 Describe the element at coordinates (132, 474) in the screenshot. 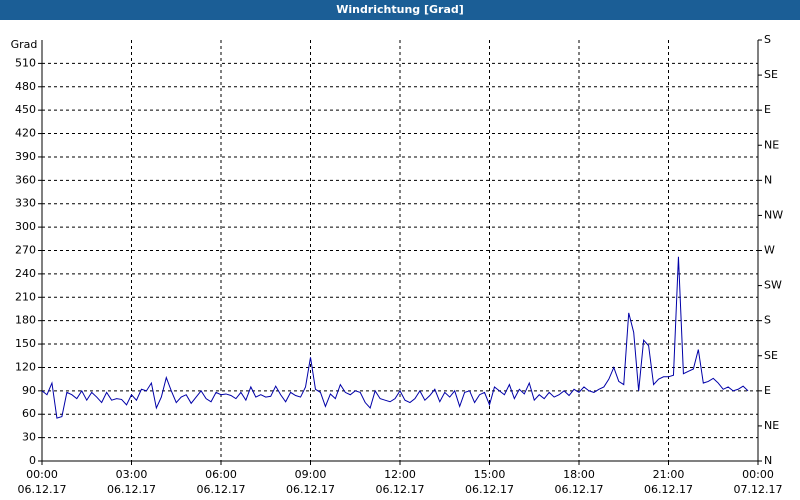

I see `x-tick-label: 03:00` at that location.